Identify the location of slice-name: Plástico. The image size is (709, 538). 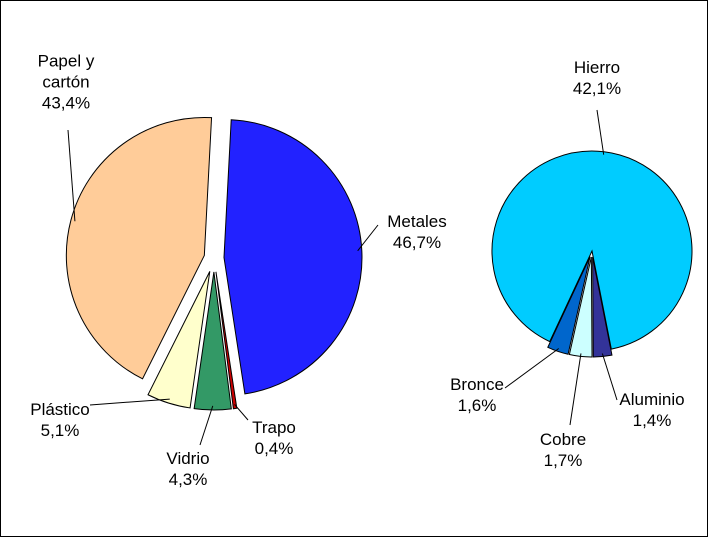
(60, 409).